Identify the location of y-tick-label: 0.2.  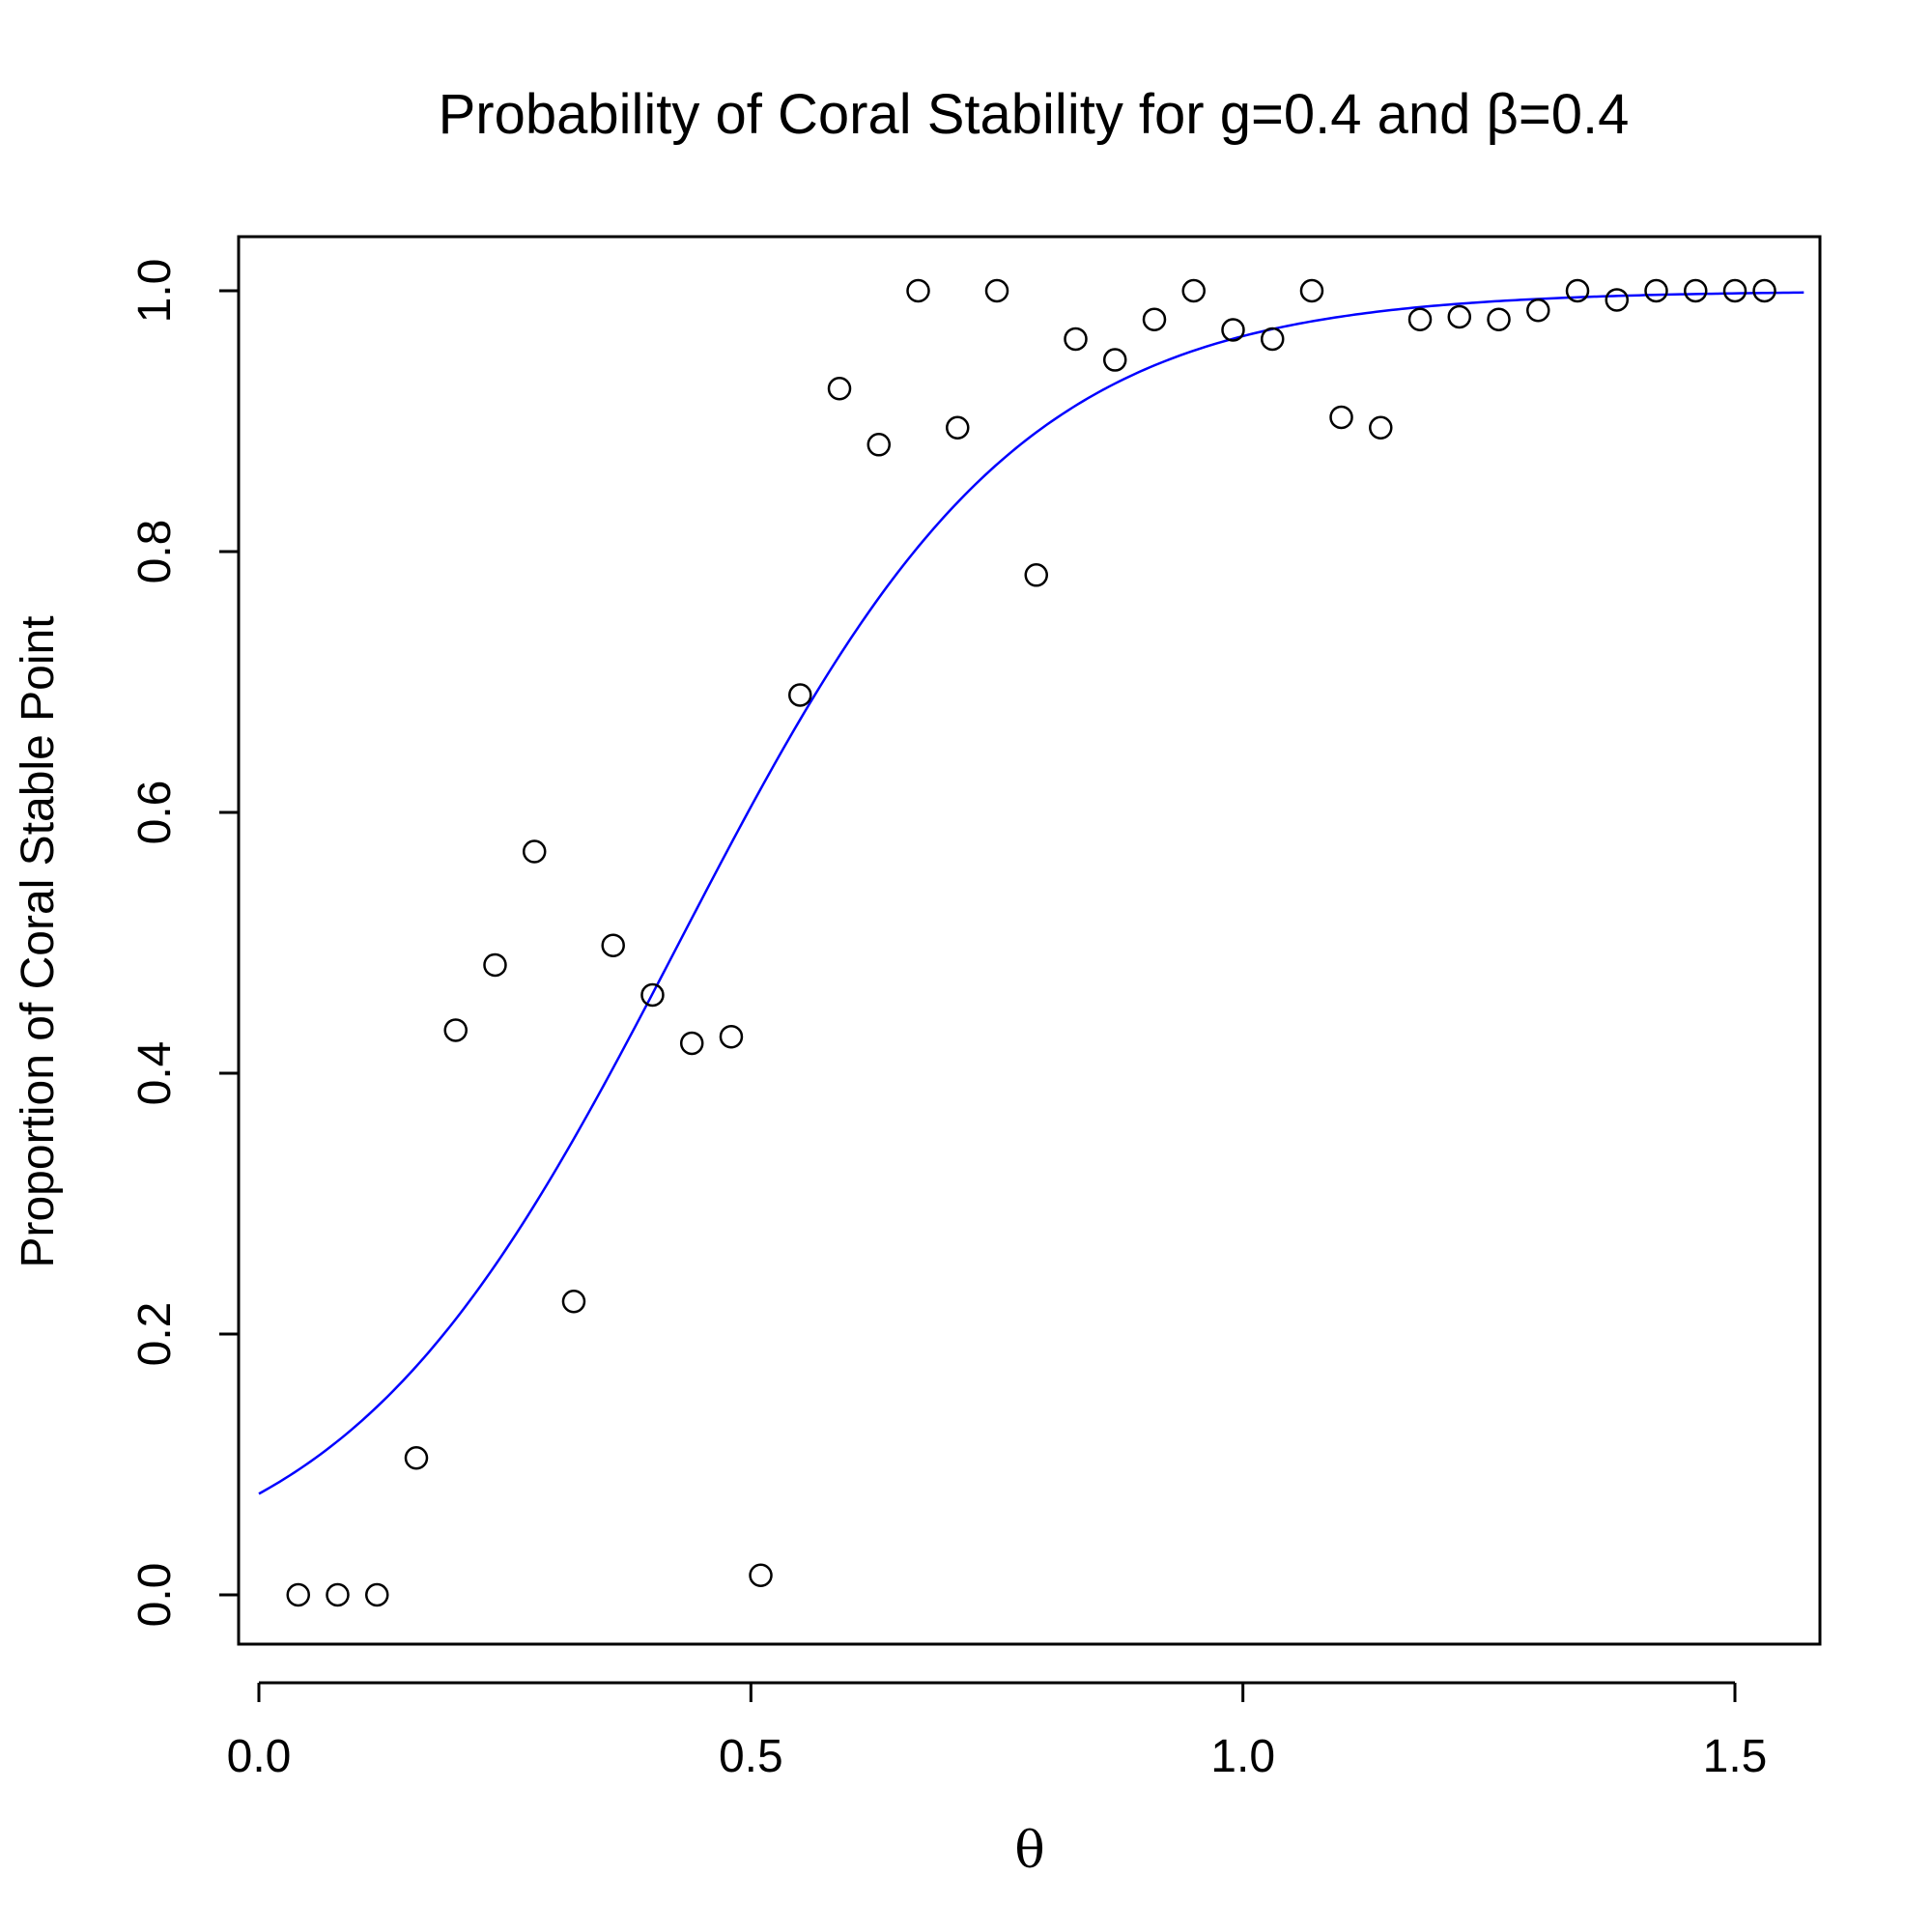
(155, 1334).